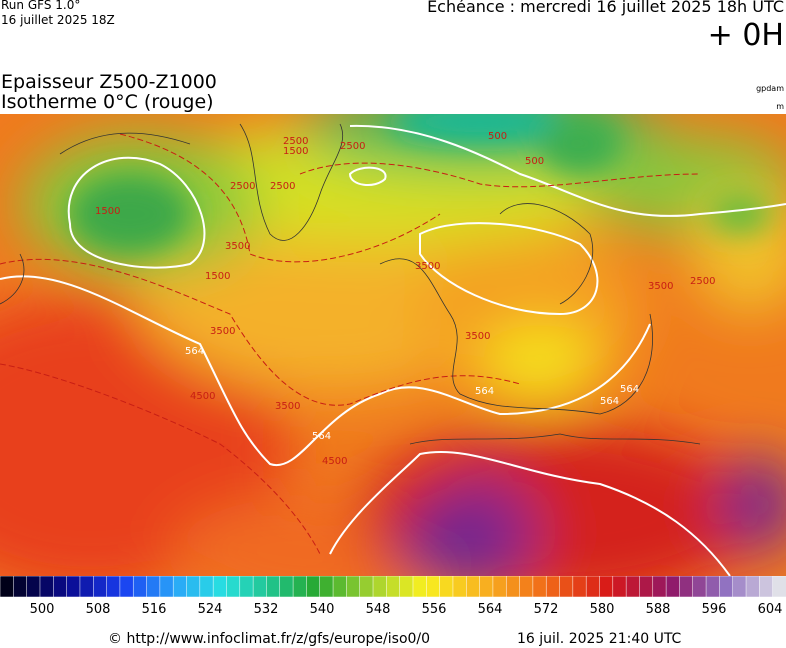  Describe the element at coordinates (770, 609) in the screenshot. I see `legend-label: 604` at that location.